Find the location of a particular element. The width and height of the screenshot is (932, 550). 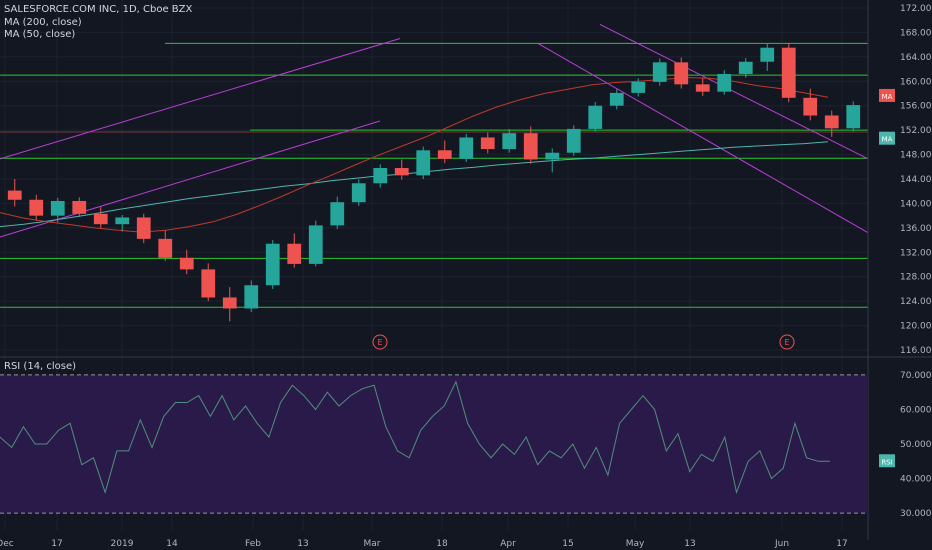

price-tick-label: 116.00 is located at coordinates (916, 351).